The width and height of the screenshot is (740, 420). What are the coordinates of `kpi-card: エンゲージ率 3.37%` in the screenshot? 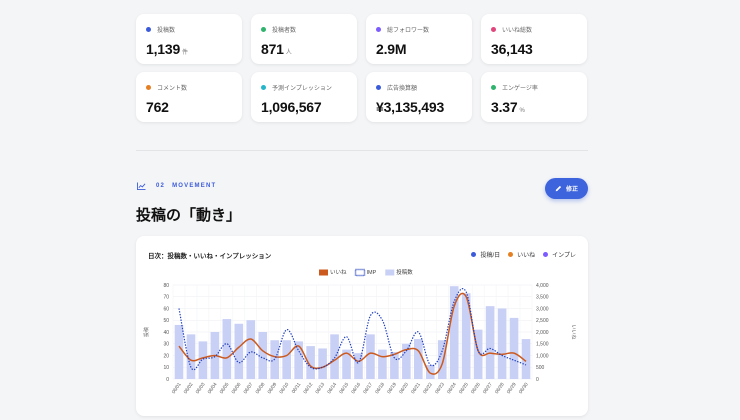 It's located at (534, 97).